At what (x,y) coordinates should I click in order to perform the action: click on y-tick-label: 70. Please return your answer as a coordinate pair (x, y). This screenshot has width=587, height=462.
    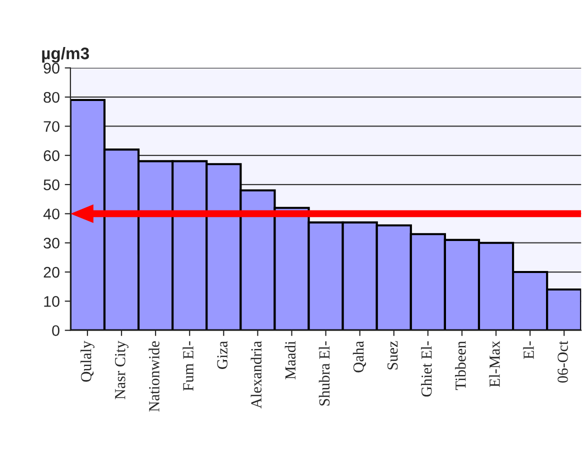
    Looking at the image, I should click on (52, 126).